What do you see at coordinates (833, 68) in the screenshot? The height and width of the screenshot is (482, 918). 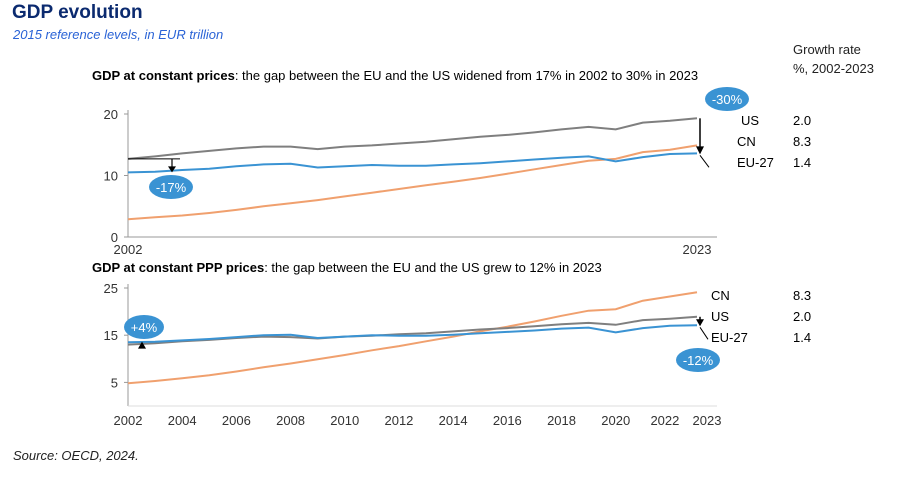 I see `growth-rate-unit: %, 2002-2023` at bounding box center [833, 68].